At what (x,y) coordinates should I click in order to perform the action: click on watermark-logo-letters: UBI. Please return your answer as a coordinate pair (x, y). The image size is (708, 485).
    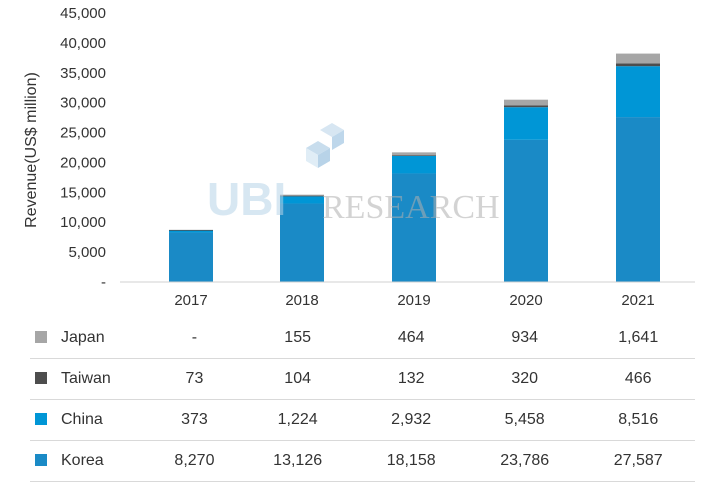
    Looking at the image, I should click on (246, 199).